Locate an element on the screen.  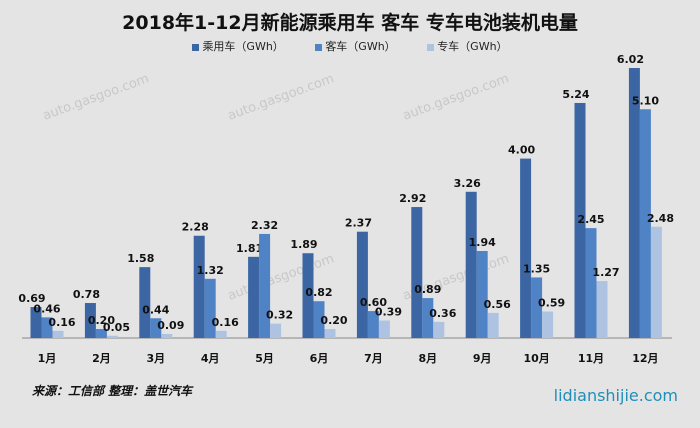
data-label: 0.44 is located at coordinates (155, 309).